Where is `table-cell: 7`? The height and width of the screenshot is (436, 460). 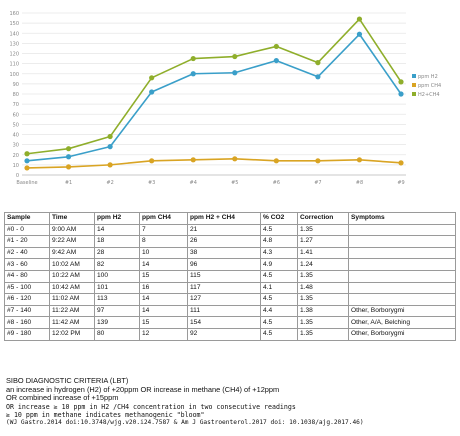
table-cell: 7 is located at coordinates (163, 230).